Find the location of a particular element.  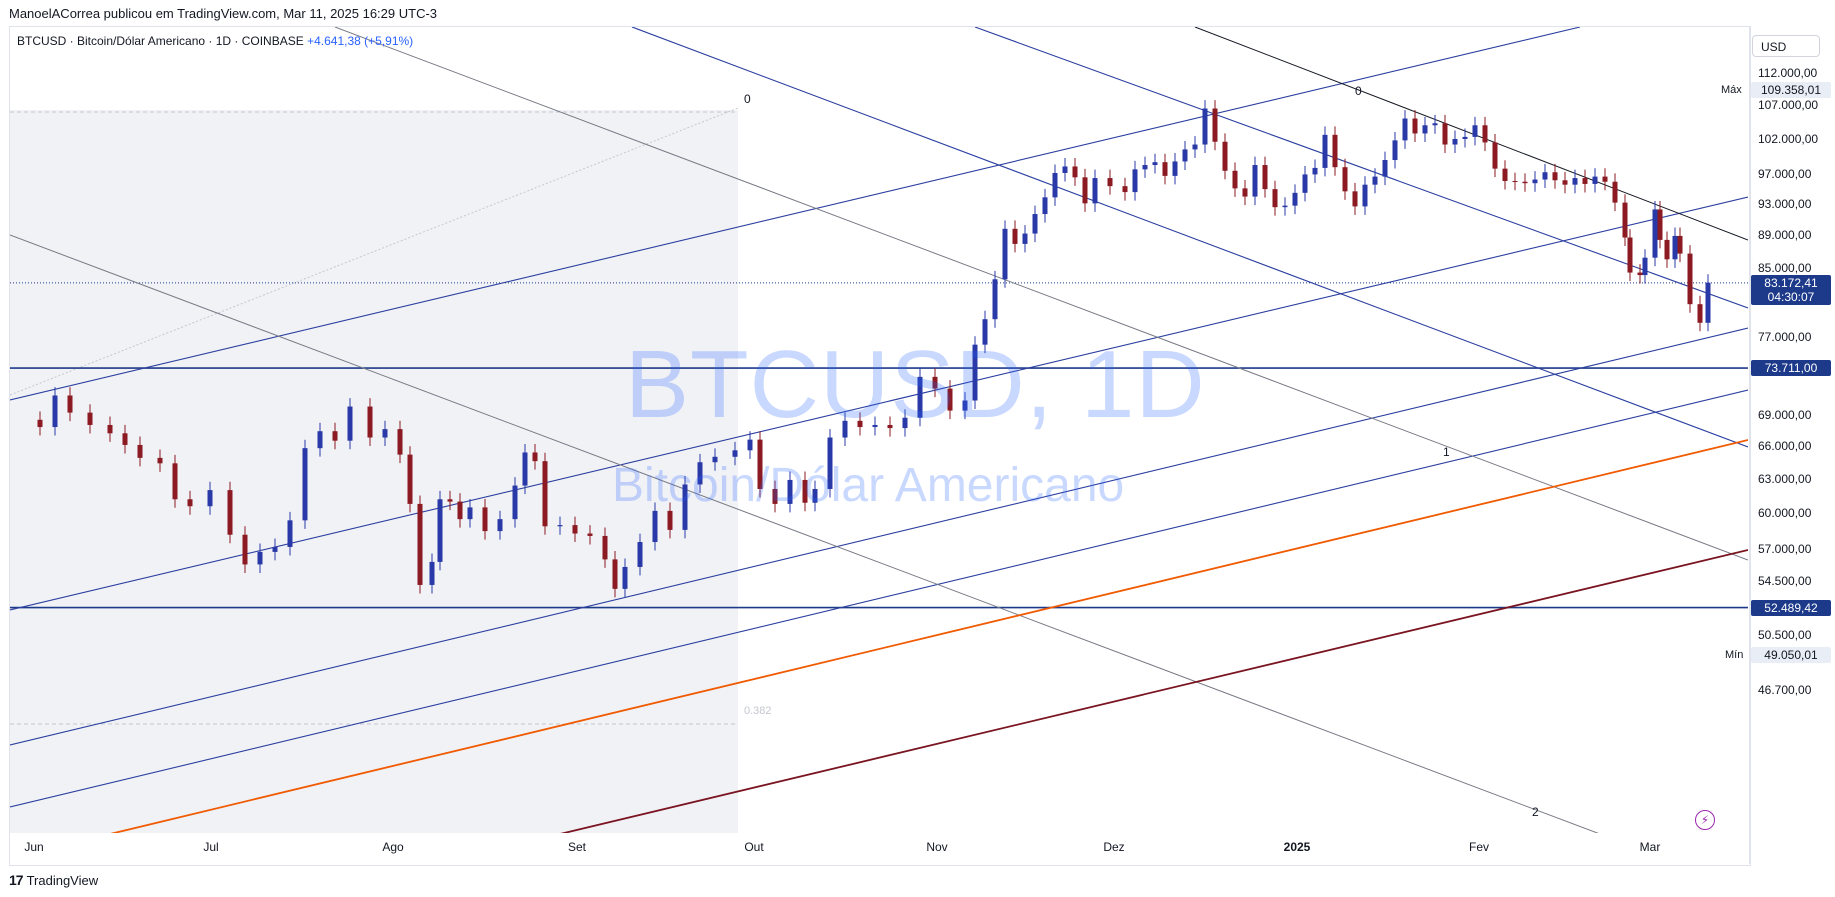

brand-name: TradingView is located at coordinates (62, 880).